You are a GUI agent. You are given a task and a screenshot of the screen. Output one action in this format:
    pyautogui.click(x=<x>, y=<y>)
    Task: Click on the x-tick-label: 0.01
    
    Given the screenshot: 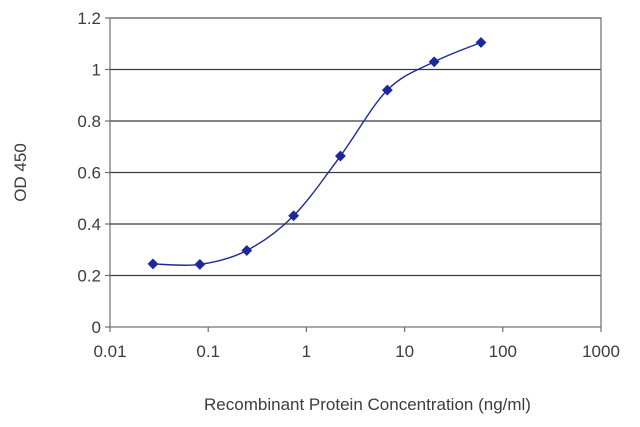 What is the action you would take?
    pyautogui.click(x=109, y=351)
    